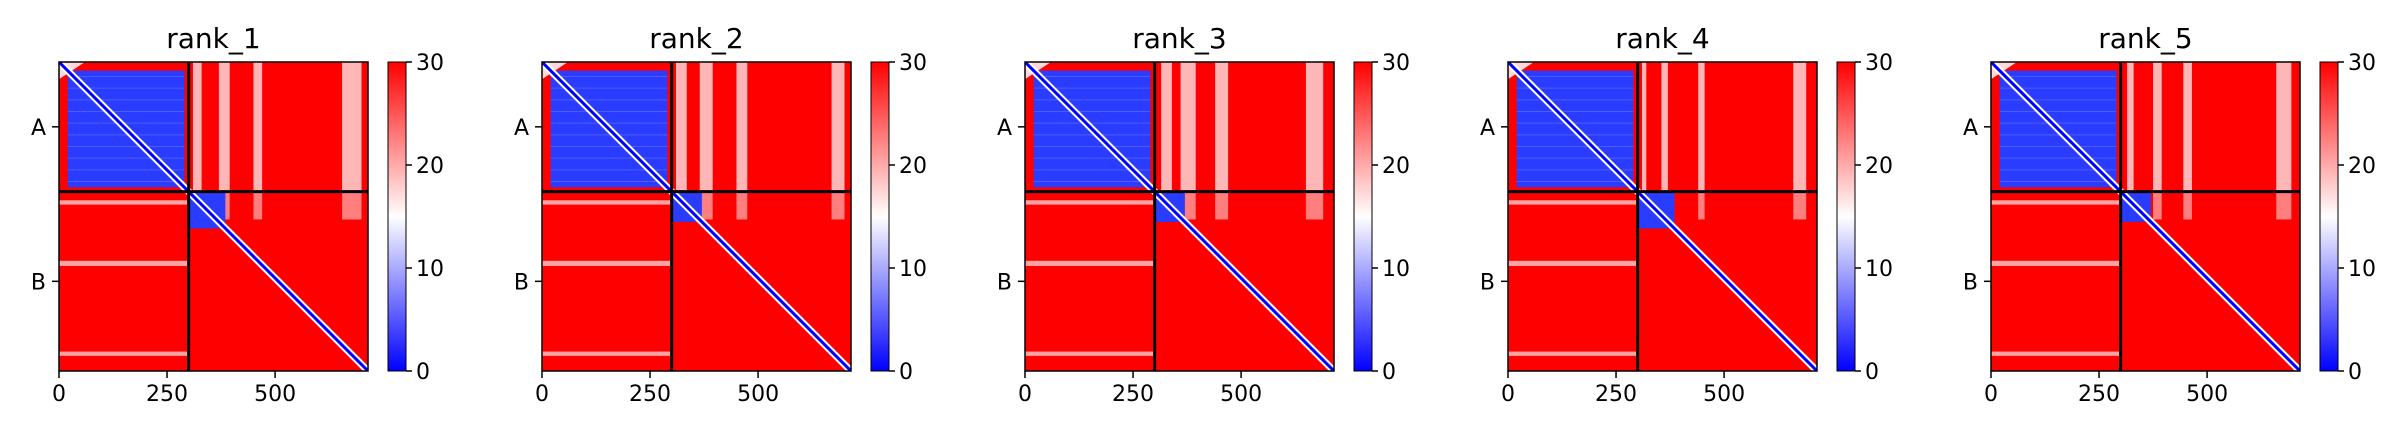 The width and height of the screenshot is (2401, 438). What do you see at coordinates (696, 38) in the screenshot?
I see `panel-title: rank_2` at bounding box center [696, 38].